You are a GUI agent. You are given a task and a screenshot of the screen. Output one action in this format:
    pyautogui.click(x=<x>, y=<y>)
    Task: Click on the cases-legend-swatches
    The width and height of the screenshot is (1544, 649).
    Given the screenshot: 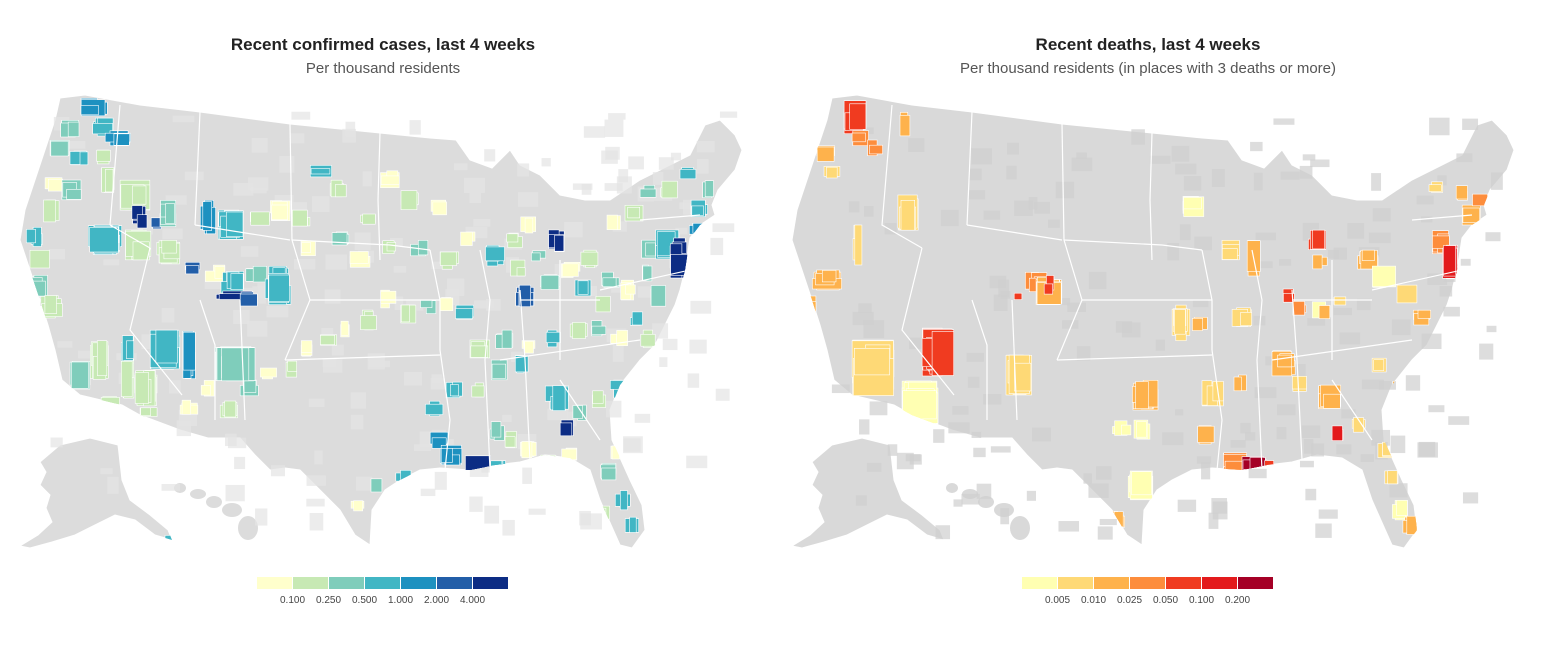 What is the action you would take?
    pyautogui.click(x=383, y=583)
    